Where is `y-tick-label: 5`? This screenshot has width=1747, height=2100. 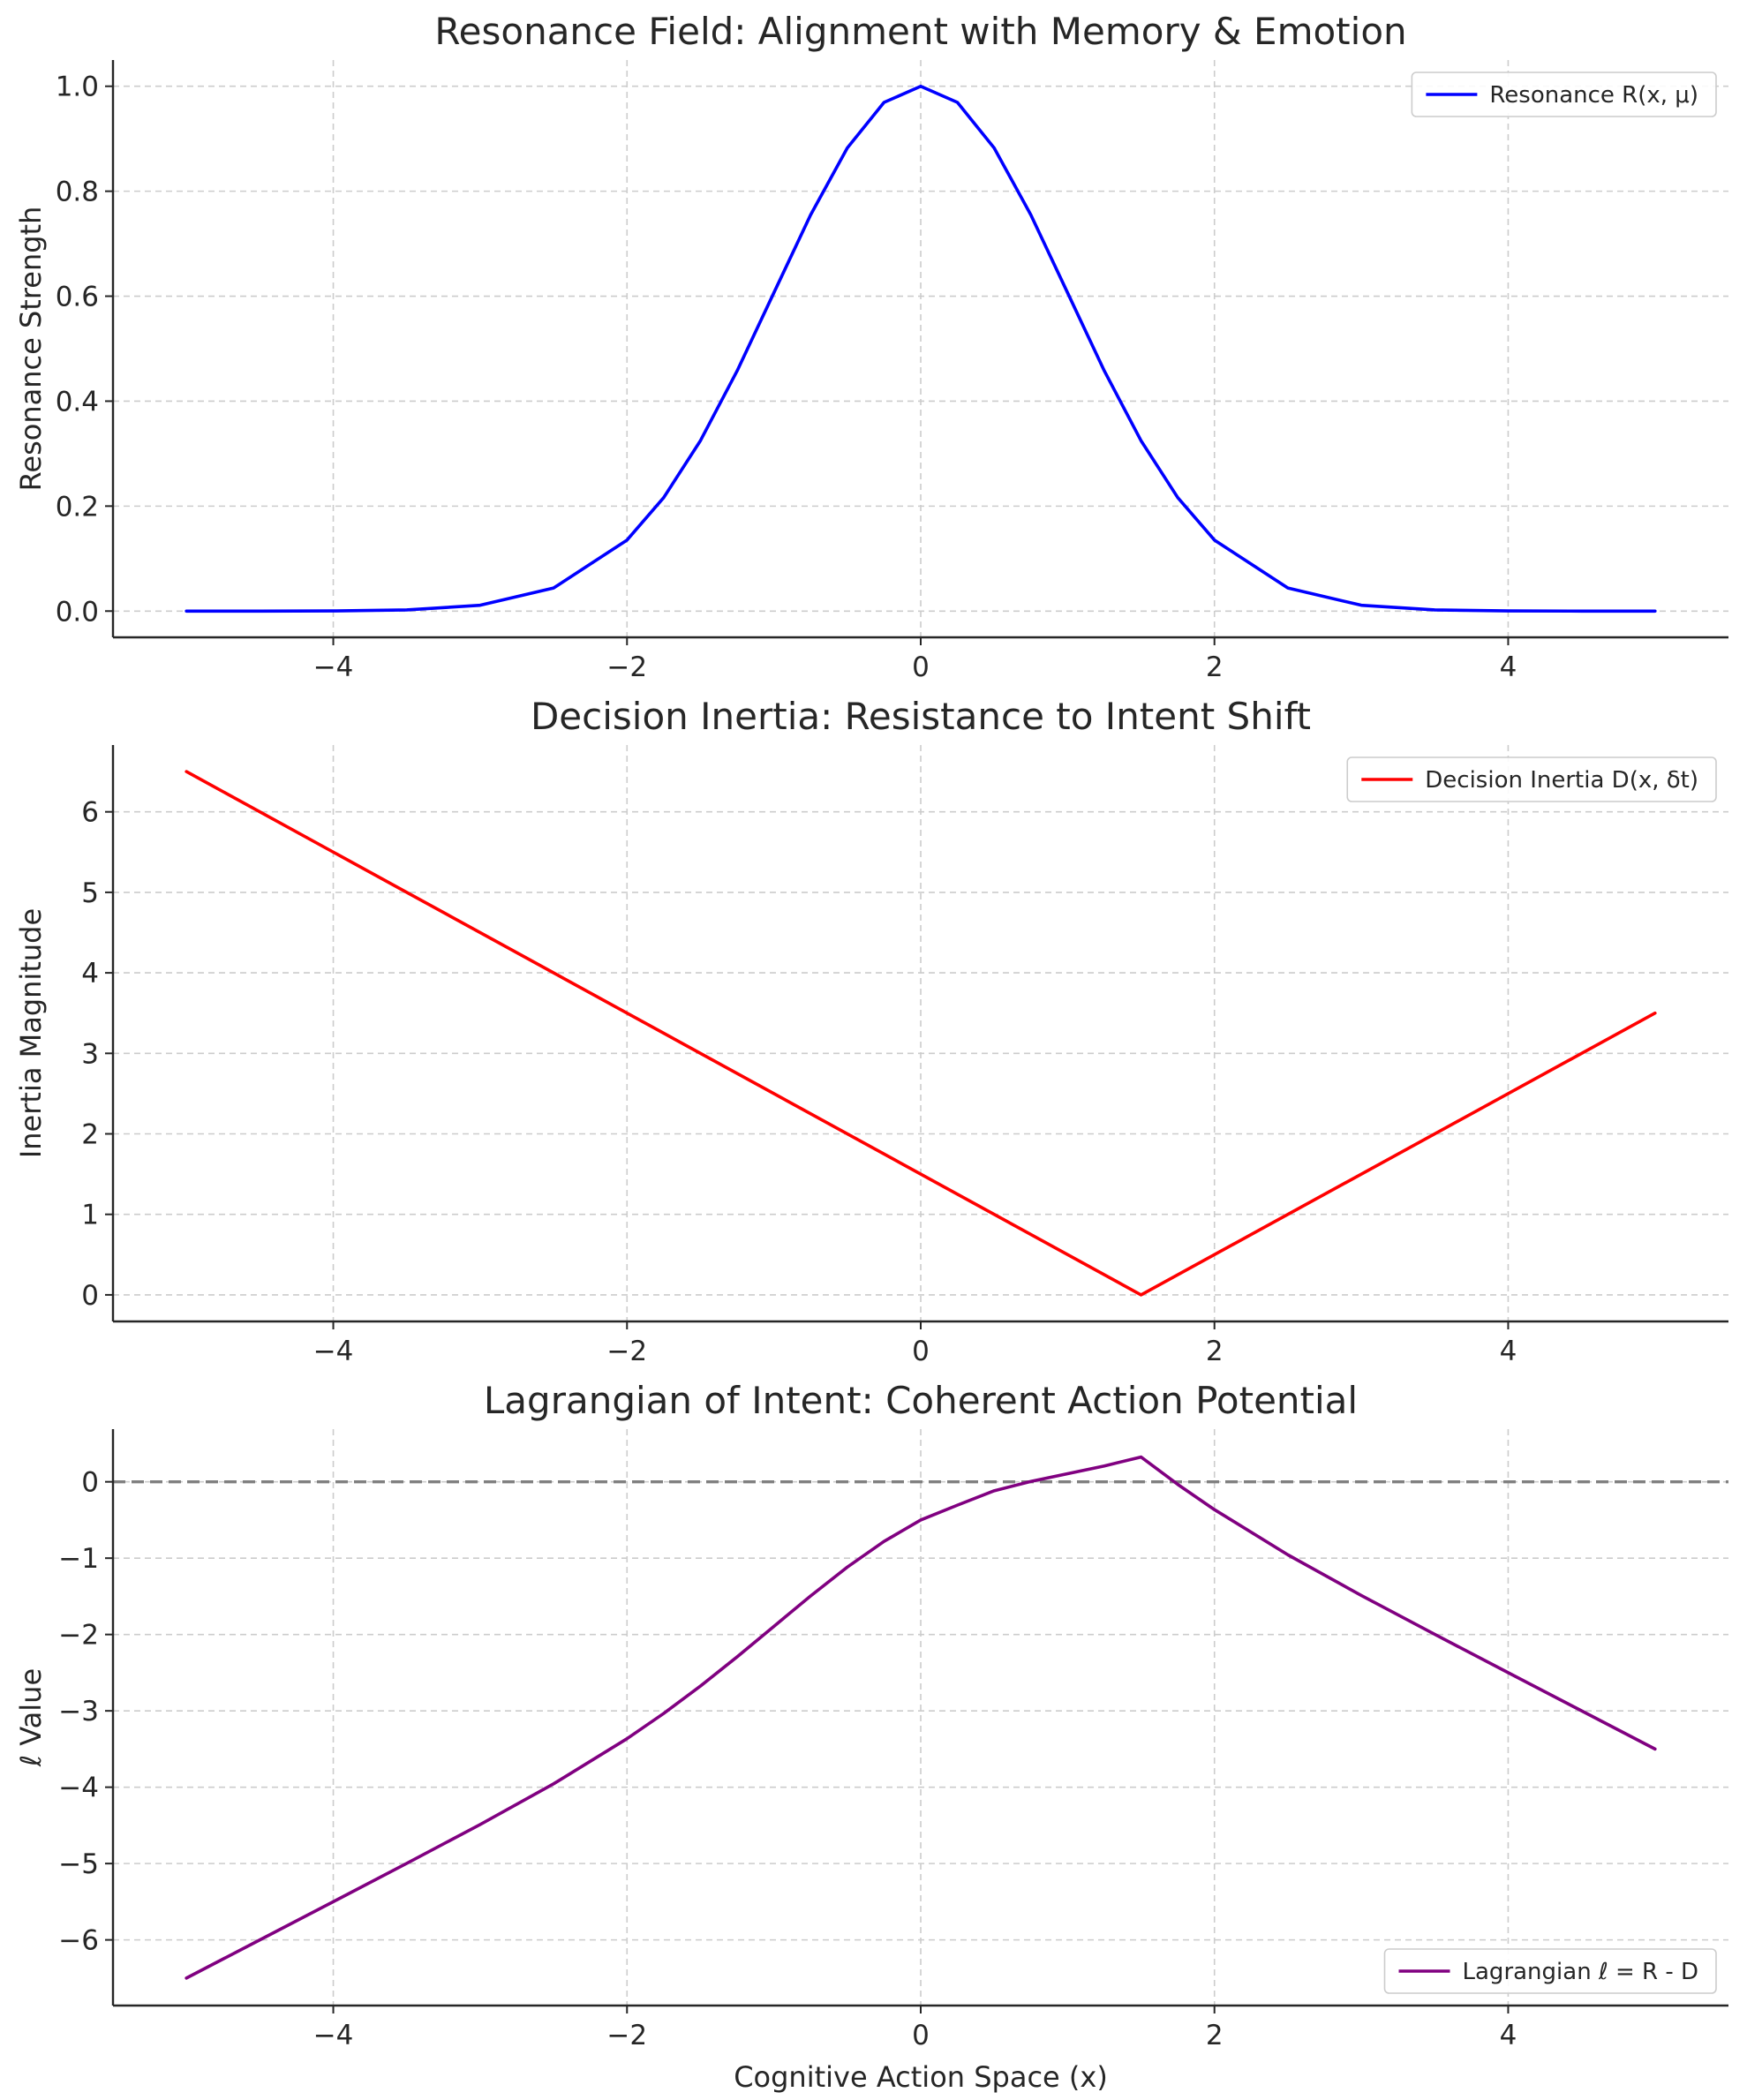 y-tick-label: 5 is located at coordinates (90, 893).